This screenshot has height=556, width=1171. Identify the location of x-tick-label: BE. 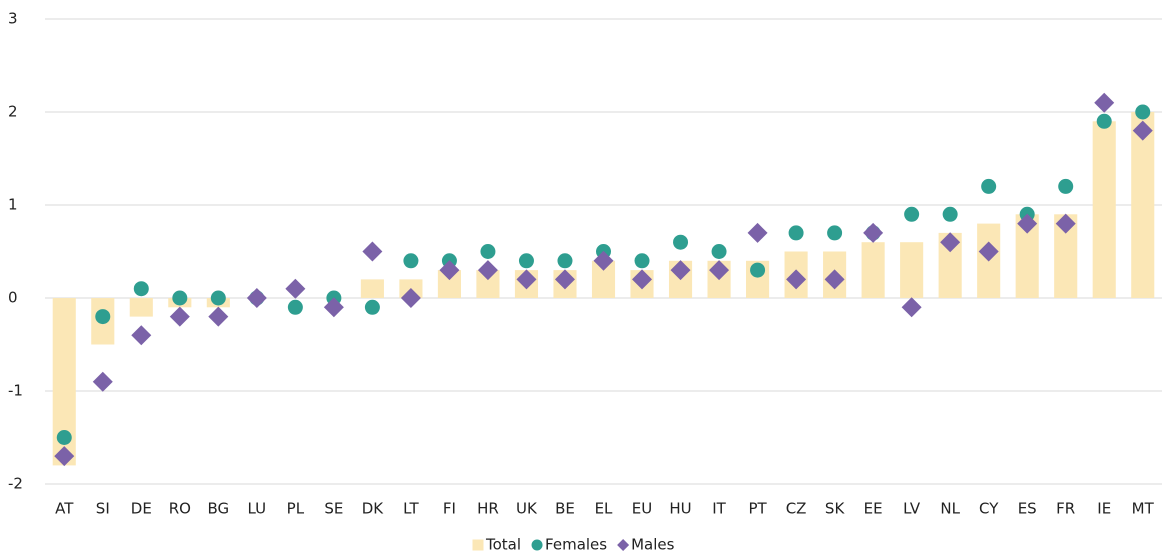
(565, 509).